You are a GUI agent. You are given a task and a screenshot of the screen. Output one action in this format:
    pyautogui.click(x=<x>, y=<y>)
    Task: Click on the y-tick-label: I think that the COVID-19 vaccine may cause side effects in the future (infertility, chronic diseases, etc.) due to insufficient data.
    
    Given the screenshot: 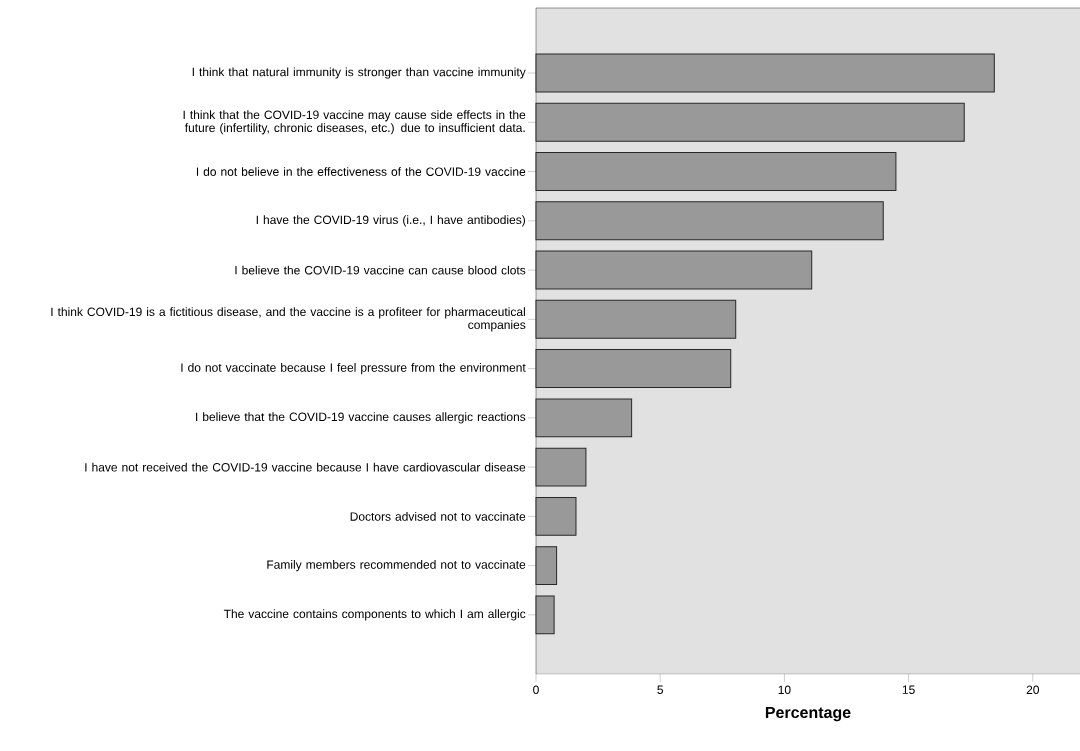 What is the action you would take?
    pyautogui.click(x=354, y=122)
    